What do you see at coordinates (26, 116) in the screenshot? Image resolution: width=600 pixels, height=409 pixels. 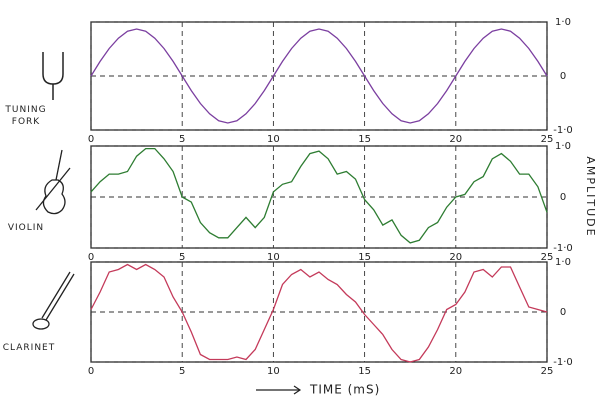 I see `instrument-label: TUNING FORK` at bounding box center [26, 116].